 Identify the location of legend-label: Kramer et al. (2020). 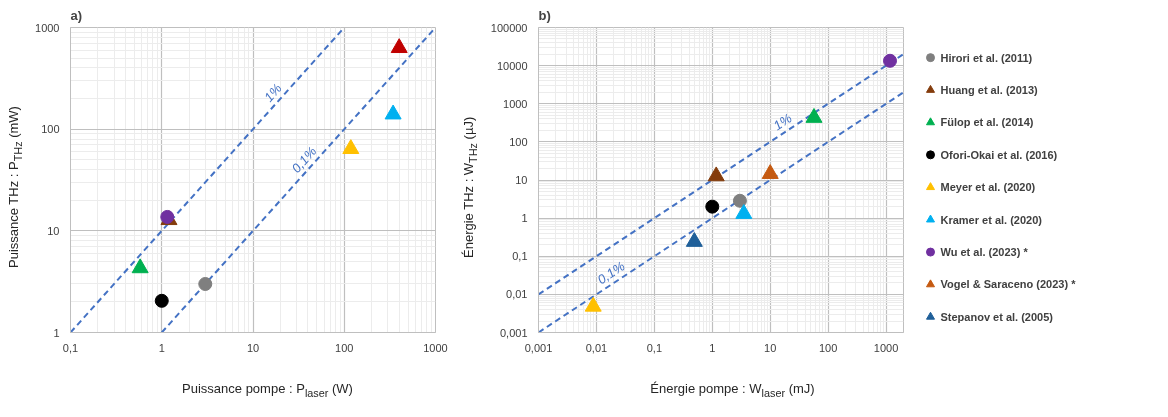
(991, 219).